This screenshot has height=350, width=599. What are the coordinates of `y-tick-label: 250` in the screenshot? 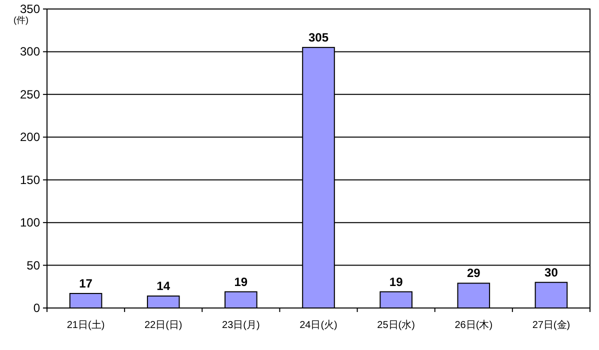 It's located at (30, 94).